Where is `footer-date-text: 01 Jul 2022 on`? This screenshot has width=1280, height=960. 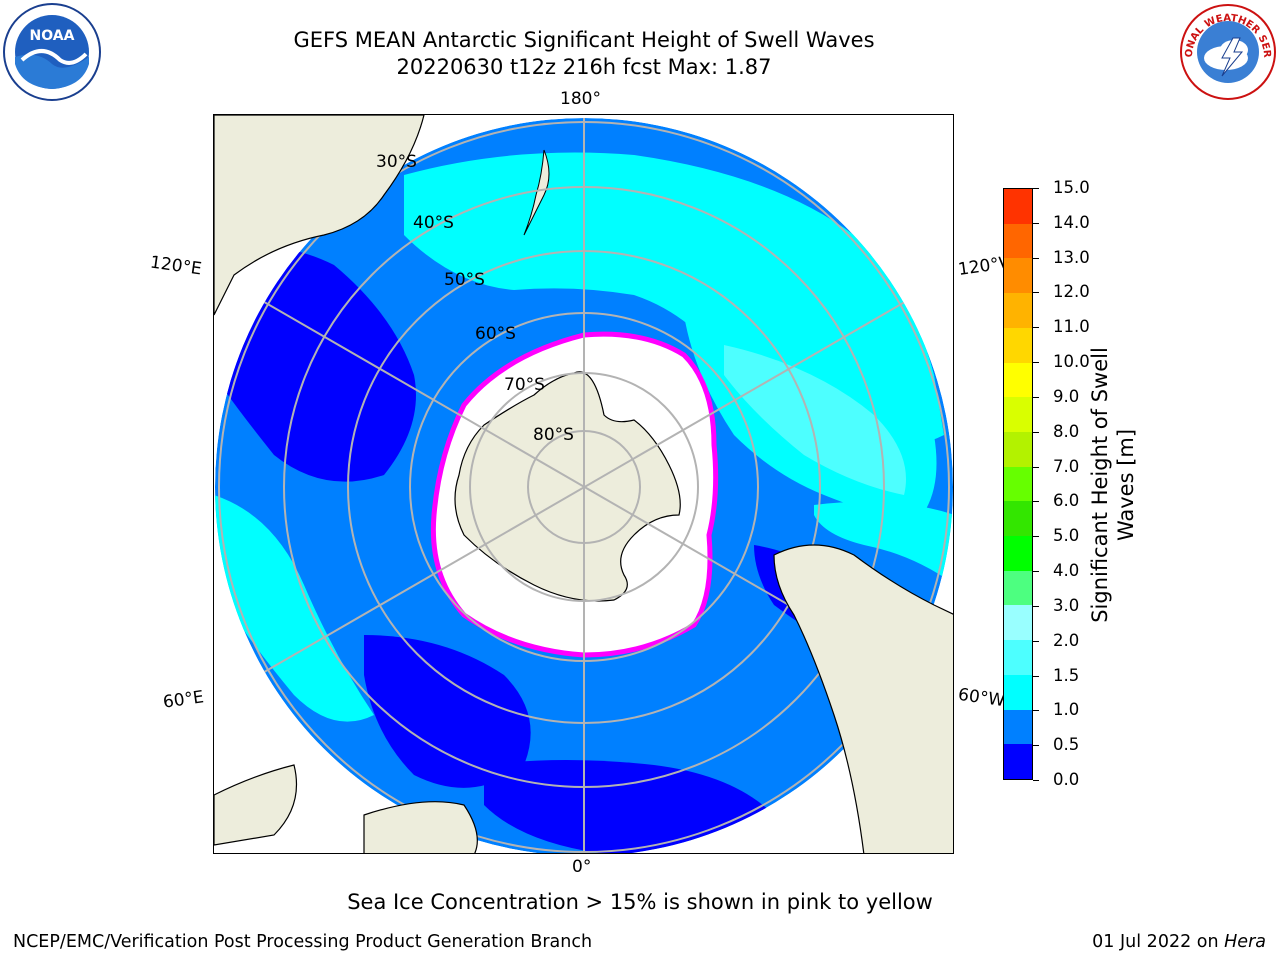
footer-date-text: 01 Jul 2022 on is located at coordinates (1158, 942).